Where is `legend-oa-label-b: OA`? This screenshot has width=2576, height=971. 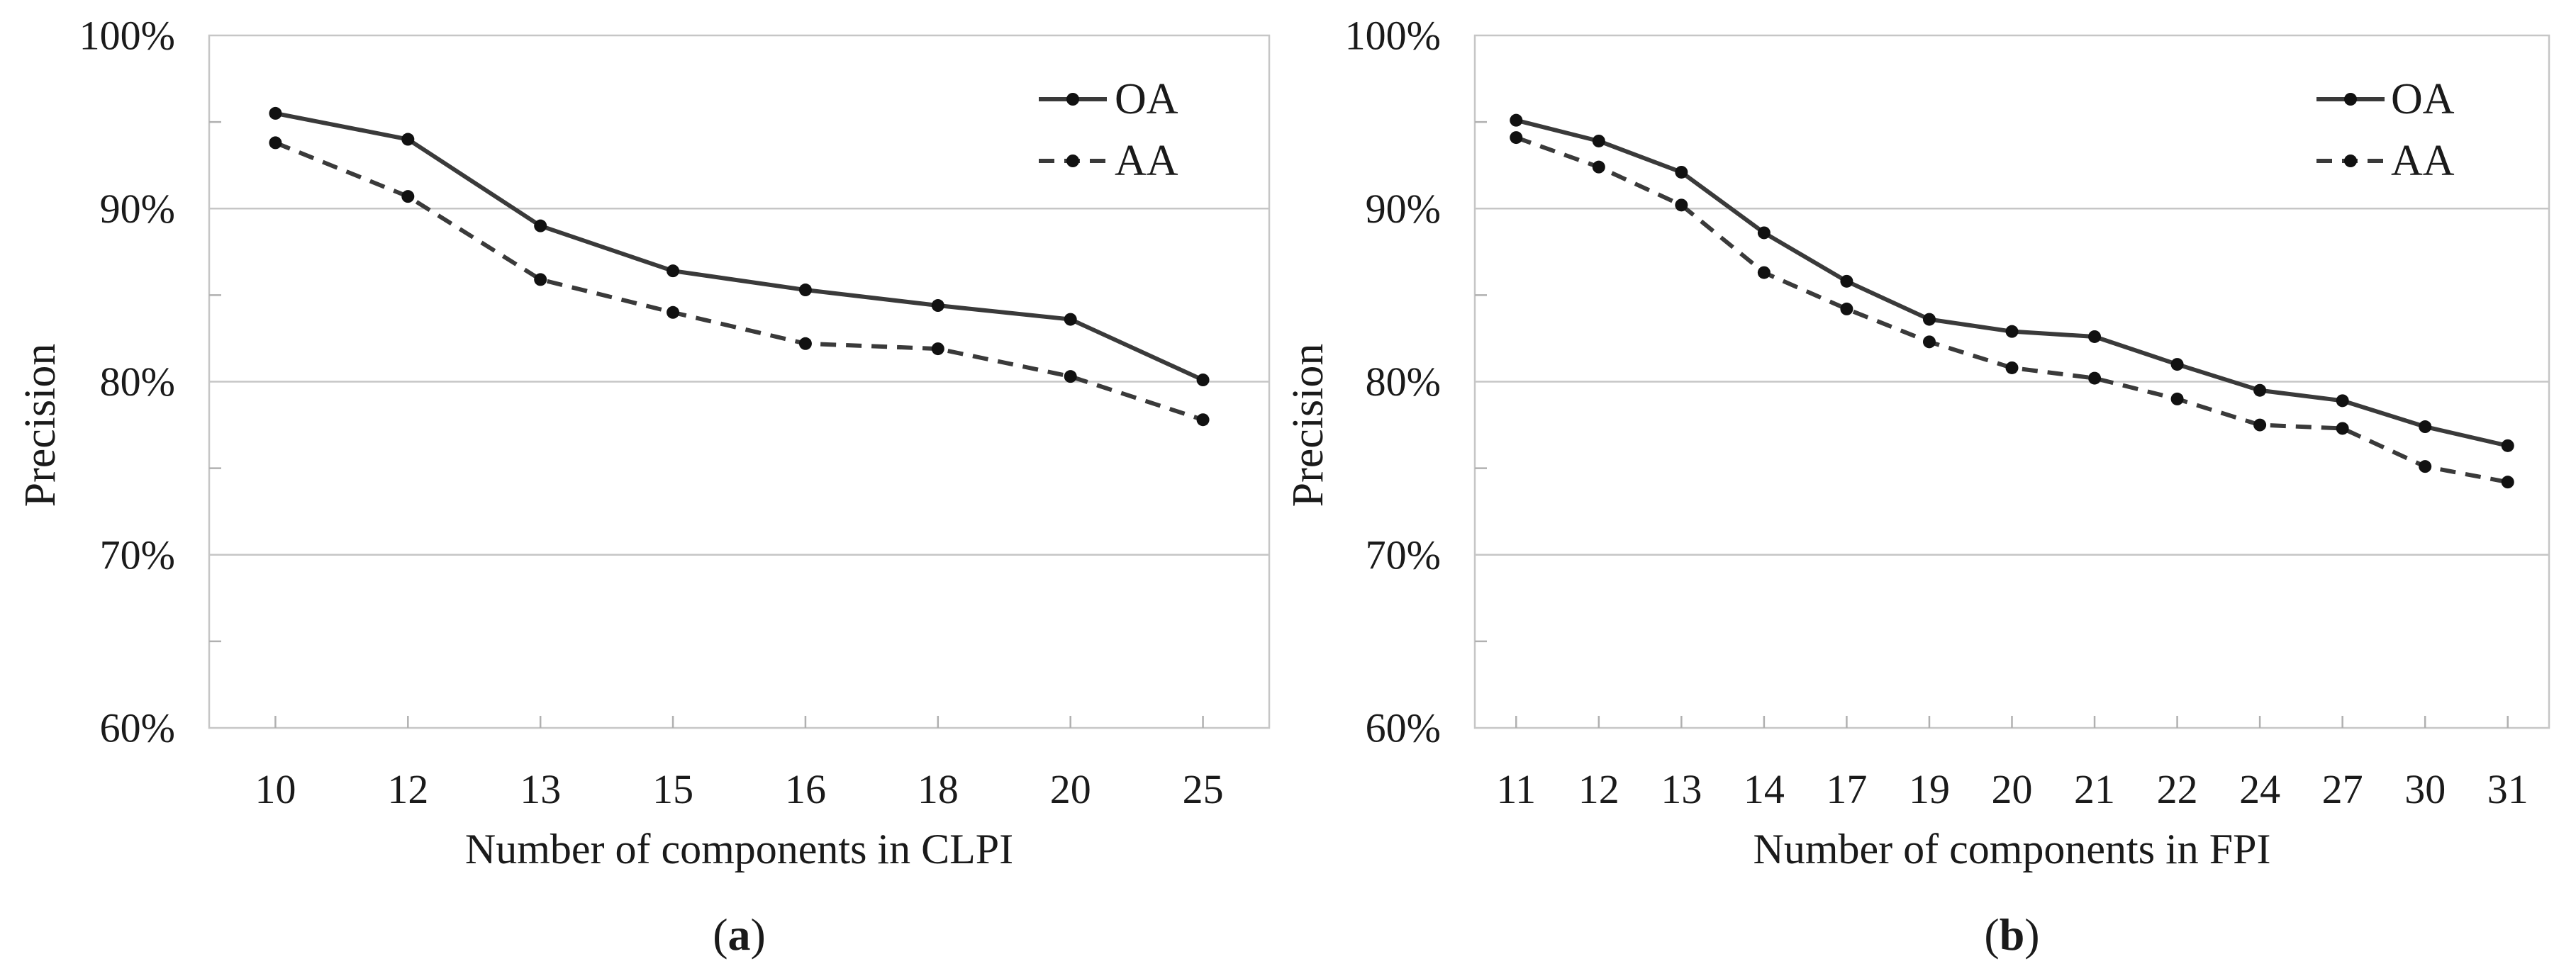
legend-oa-label-b: OA is located at coordinates (2423, 99).